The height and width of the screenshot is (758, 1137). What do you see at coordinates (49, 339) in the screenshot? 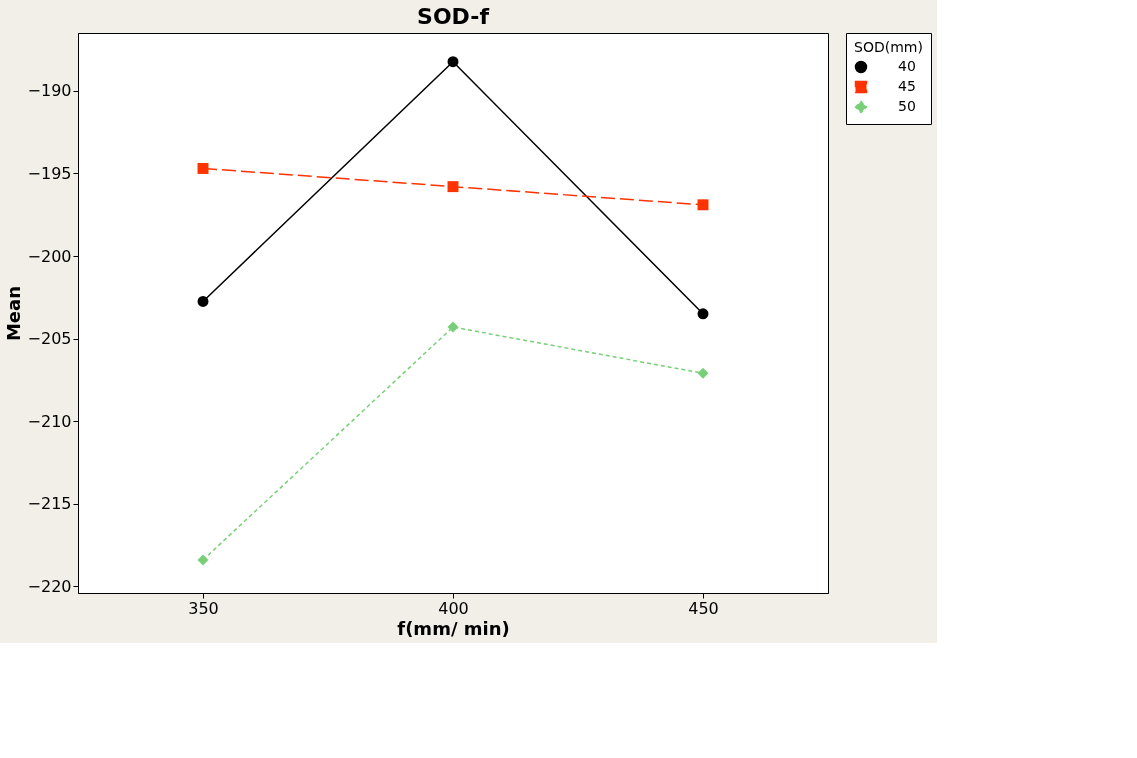
I see `y-tick-label: −205` at bounding box center [49, 339].